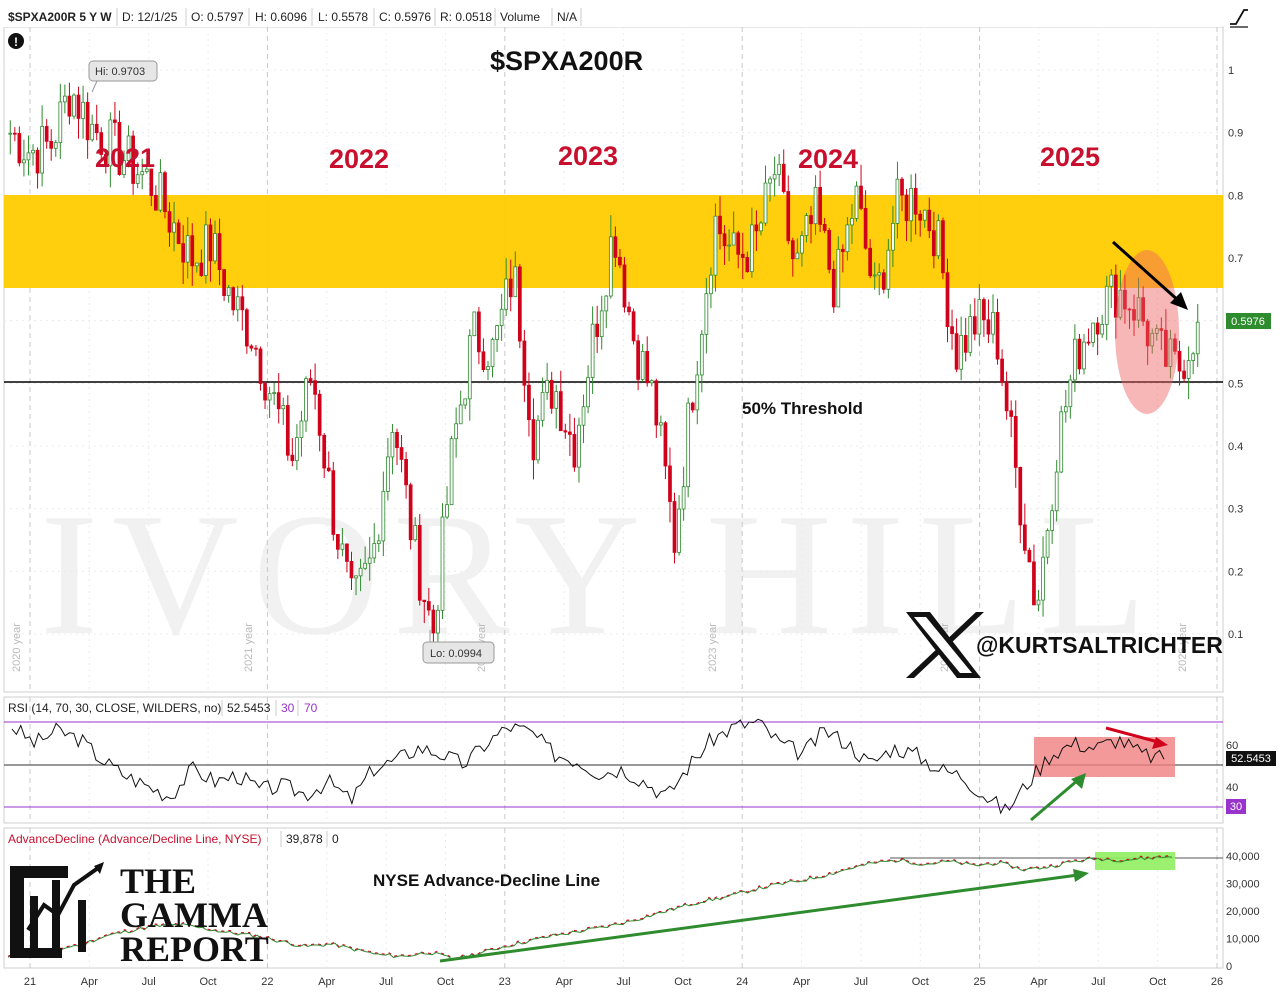 The image size is (1285, 992). I want to click on rsi-highlight-box, so click(1104, 757).